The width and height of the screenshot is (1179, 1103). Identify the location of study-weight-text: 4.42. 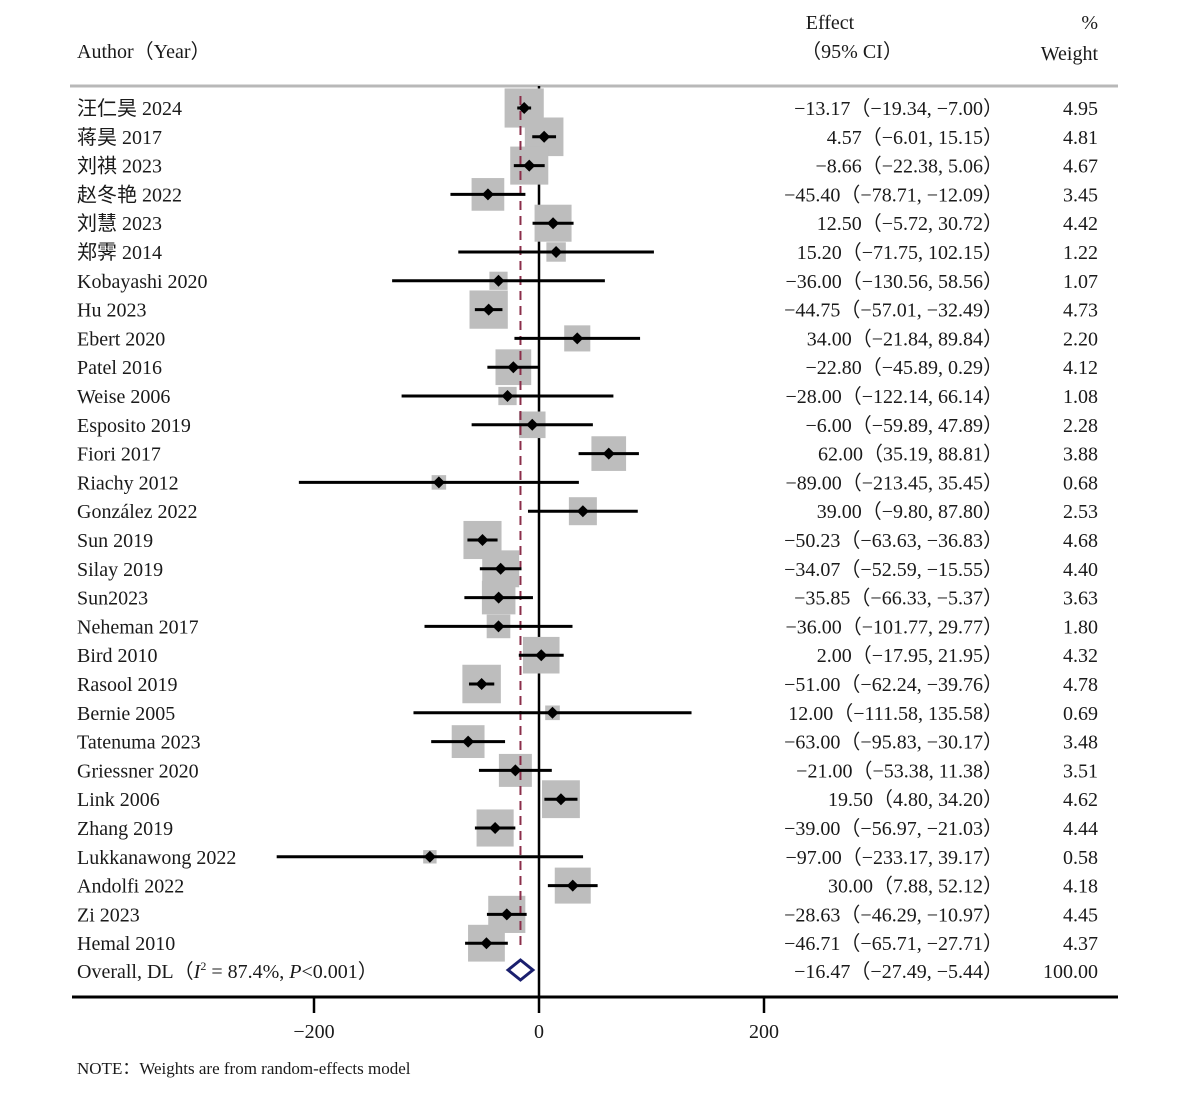
(1080, 224).